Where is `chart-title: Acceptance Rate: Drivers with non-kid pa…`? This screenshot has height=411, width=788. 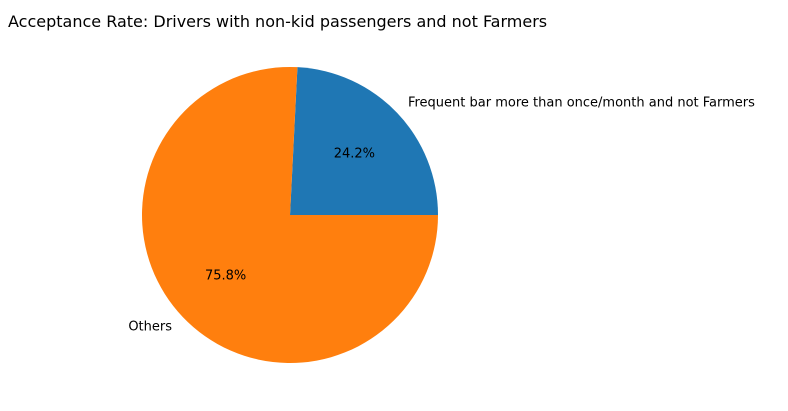 chart-title: Acceptance Rate: Drivers with non-kid pa… is located at coordinates (277, 21).